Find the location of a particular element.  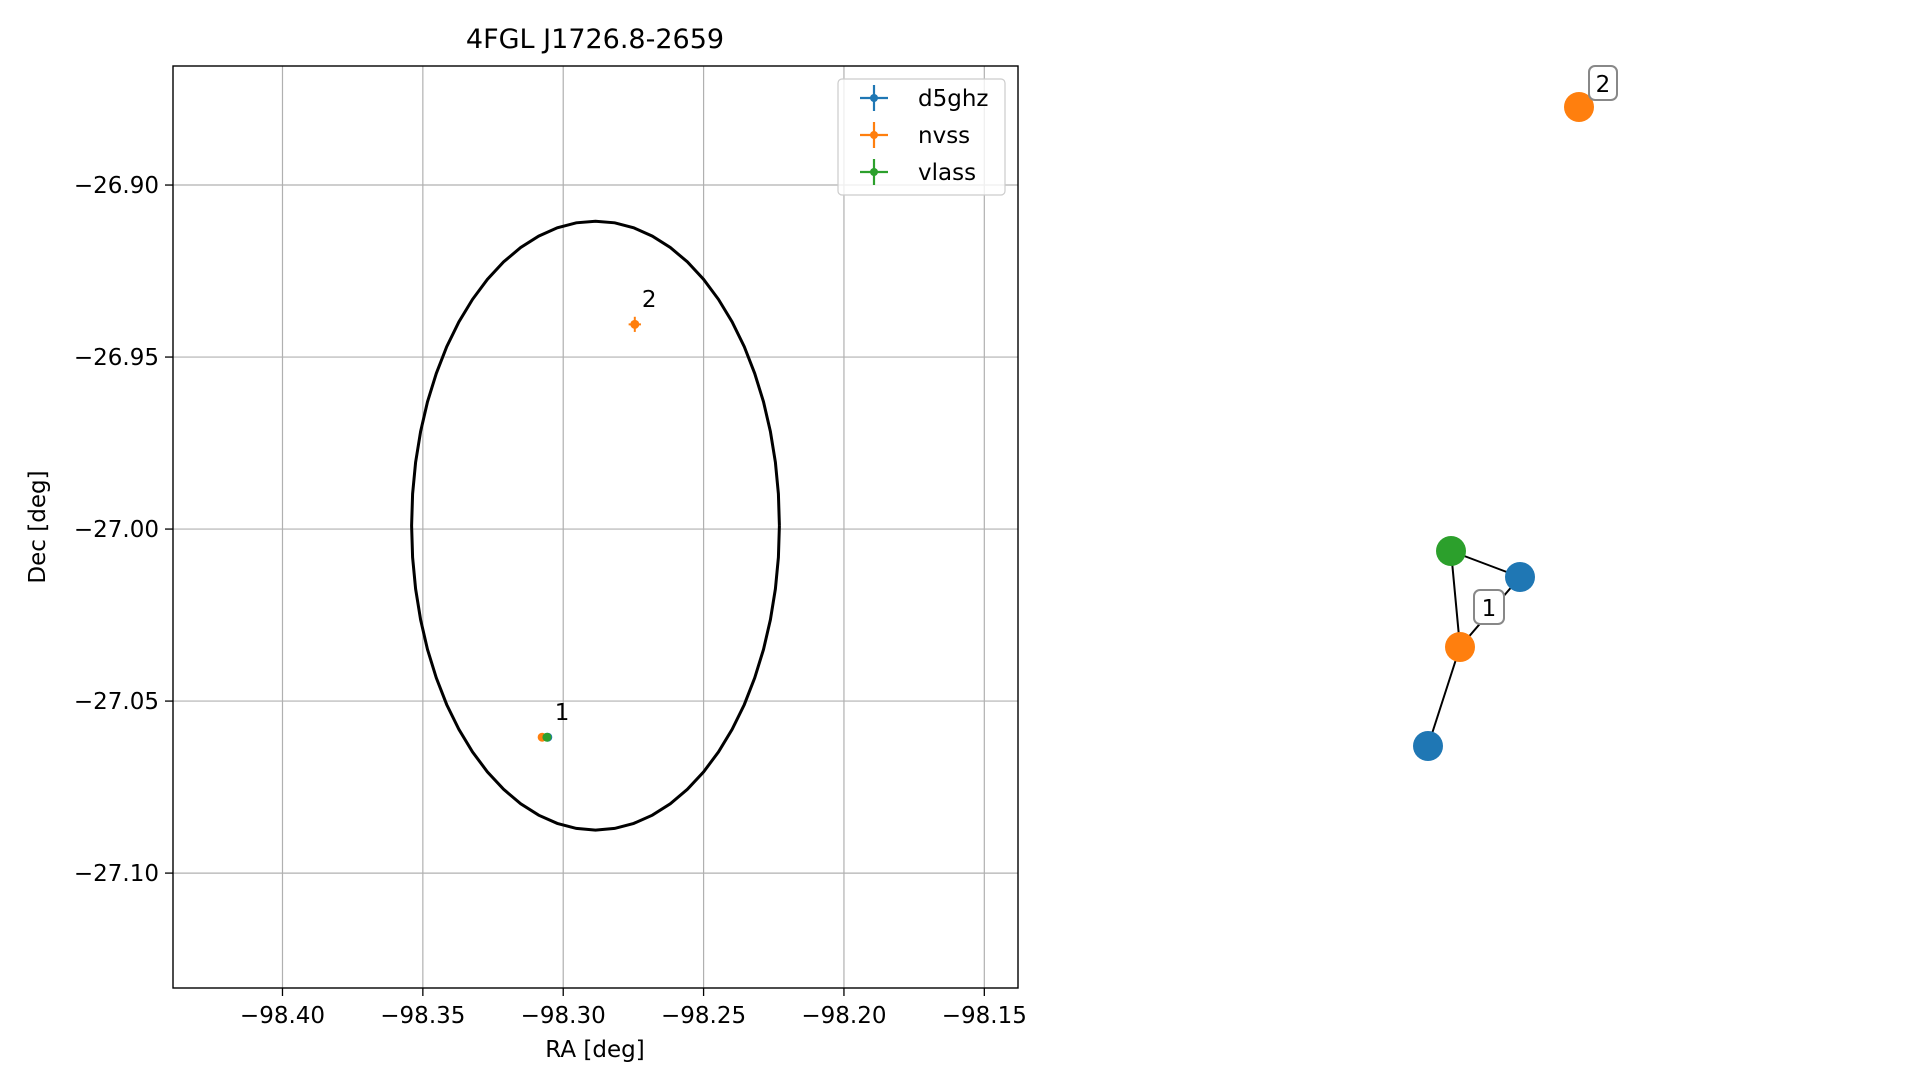

y-tick-label: −26.95 is located at coordinates (116, 358).